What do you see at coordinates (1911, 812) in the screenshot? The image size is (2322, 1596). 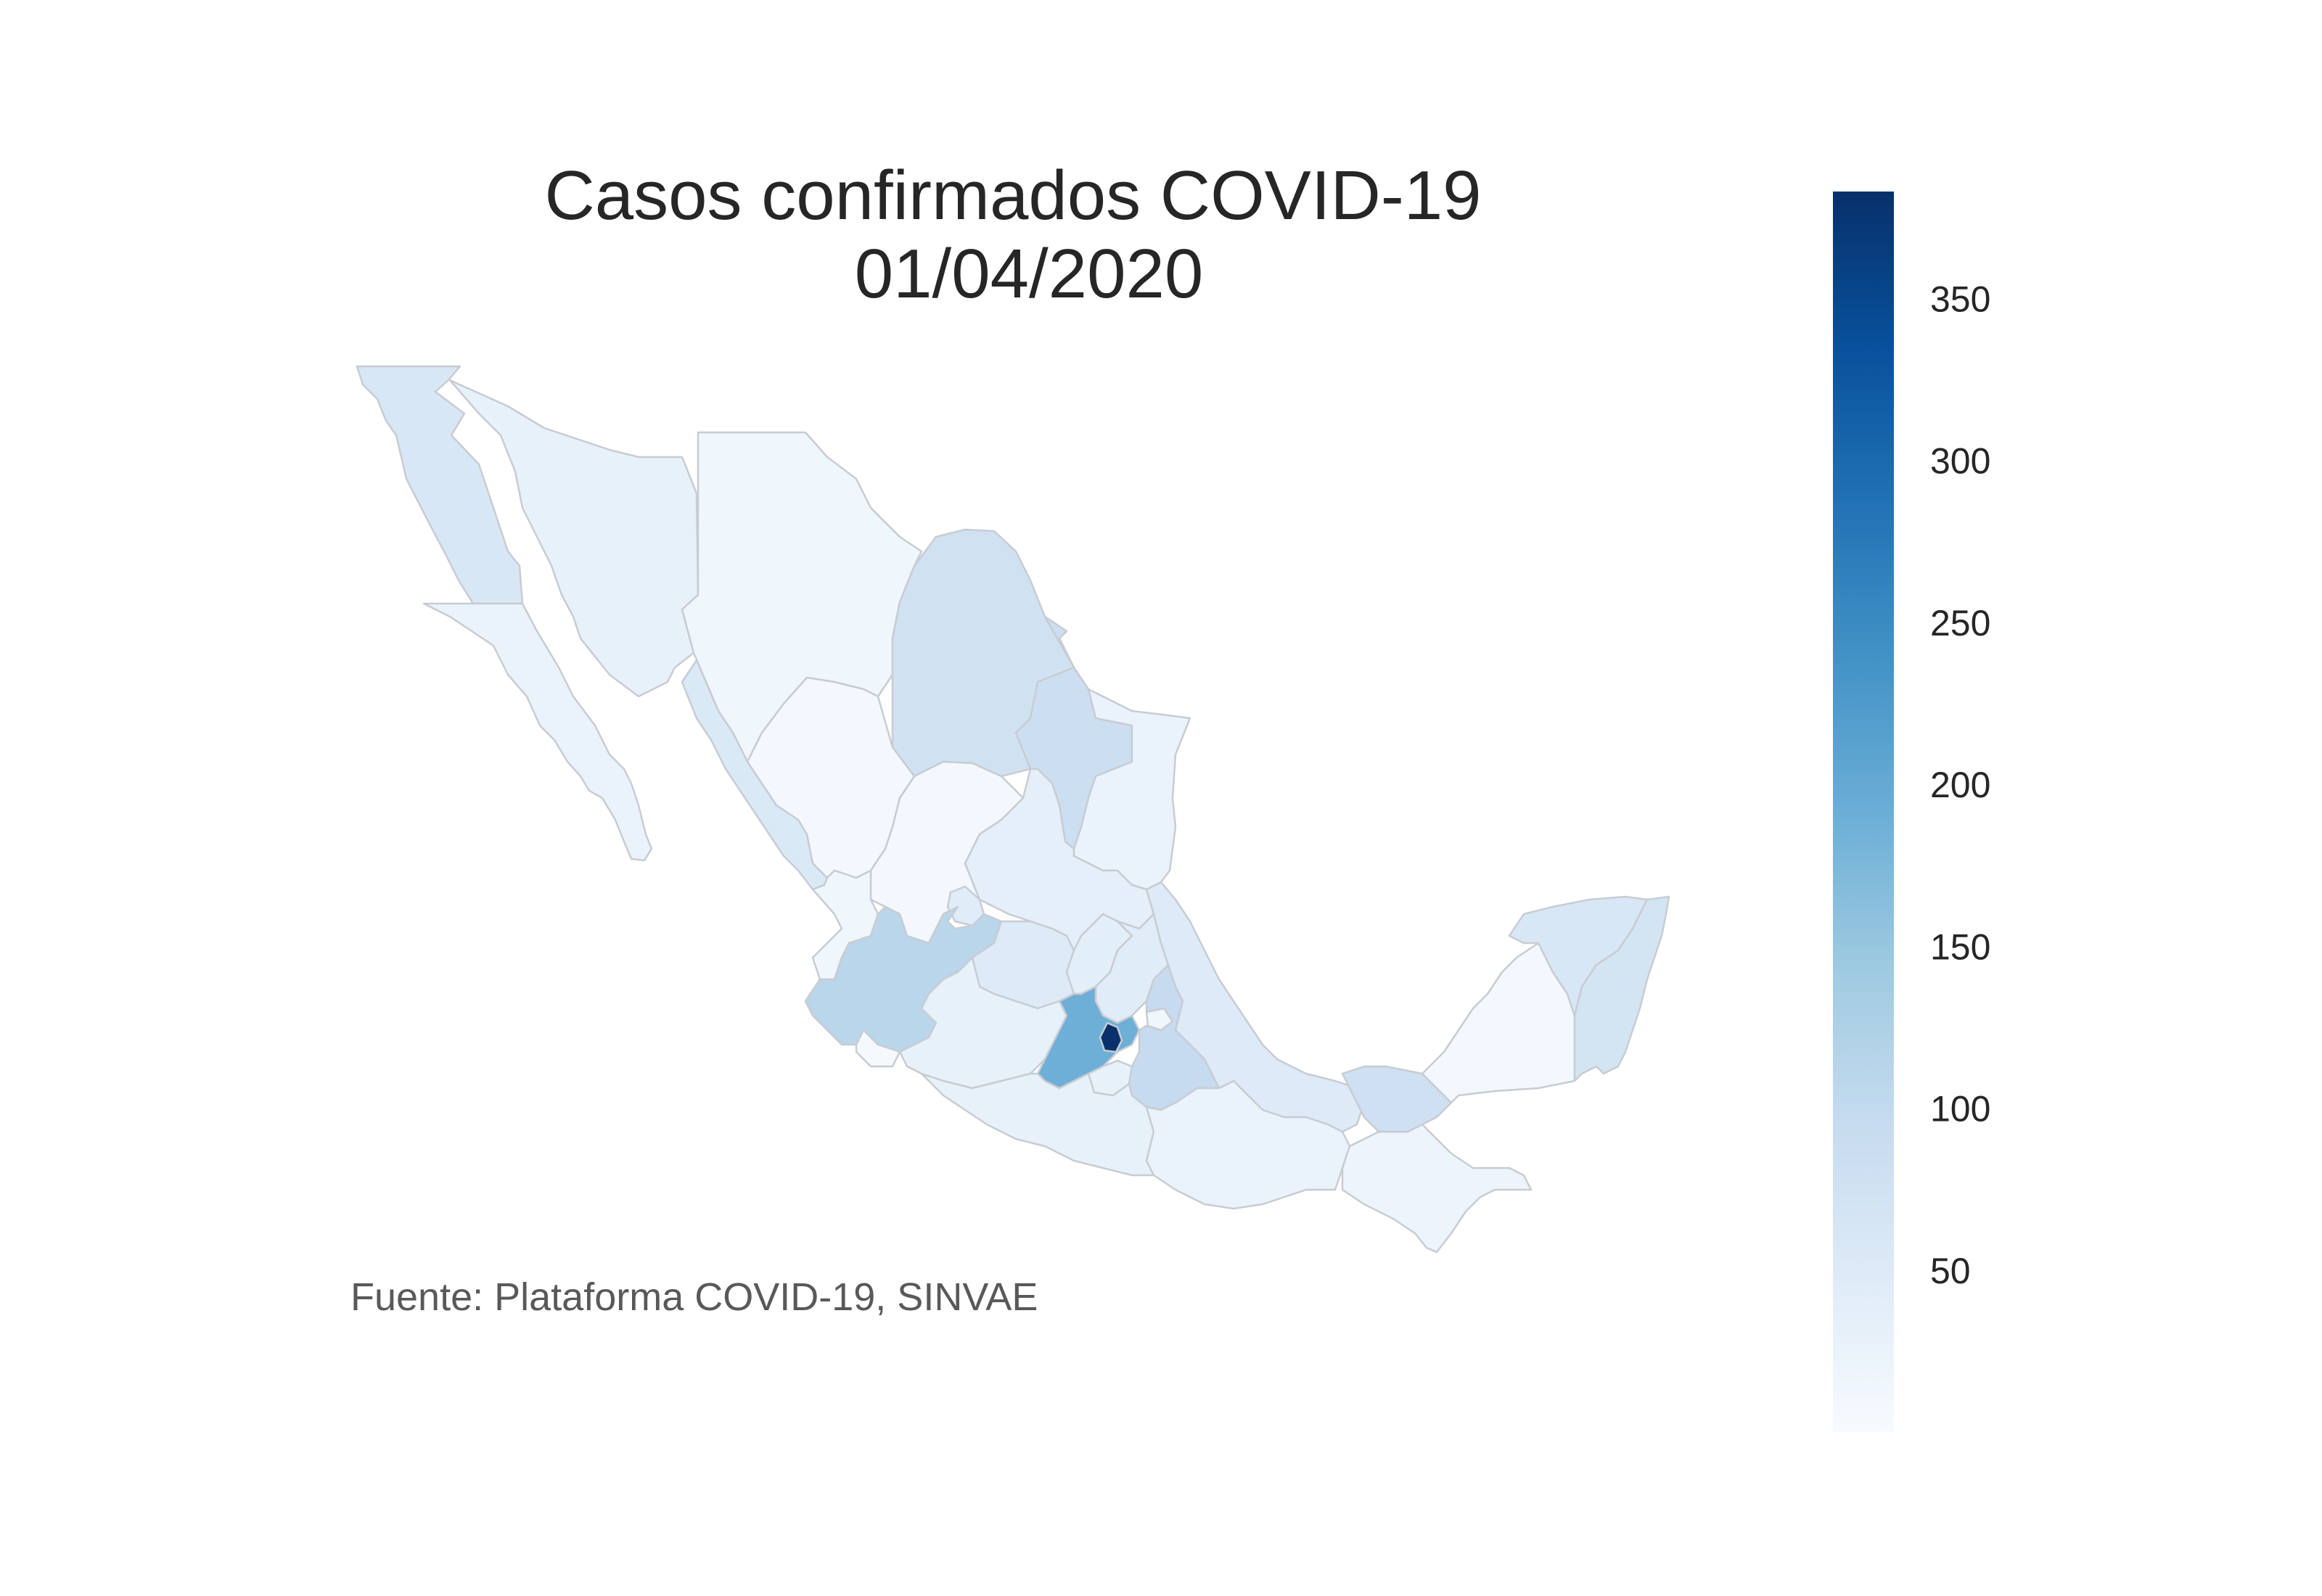 I see `colorbar: 50 100 150 200 250 300 350` at bounding box center [1911, 812].